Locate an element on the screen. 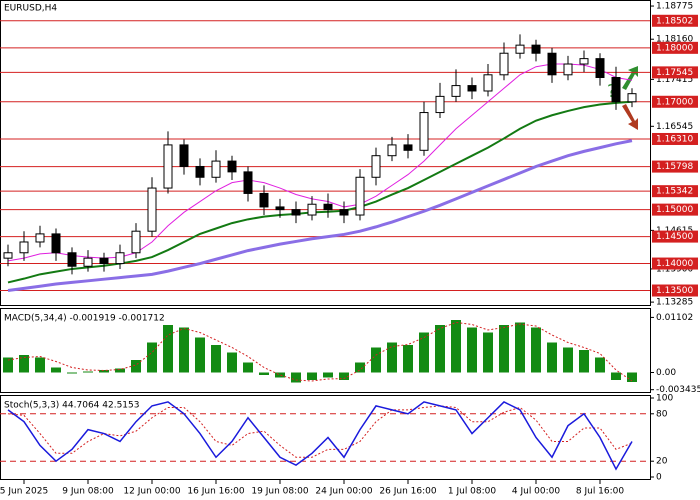  level-label: 1.17545 is located at coordinates (674, 73).